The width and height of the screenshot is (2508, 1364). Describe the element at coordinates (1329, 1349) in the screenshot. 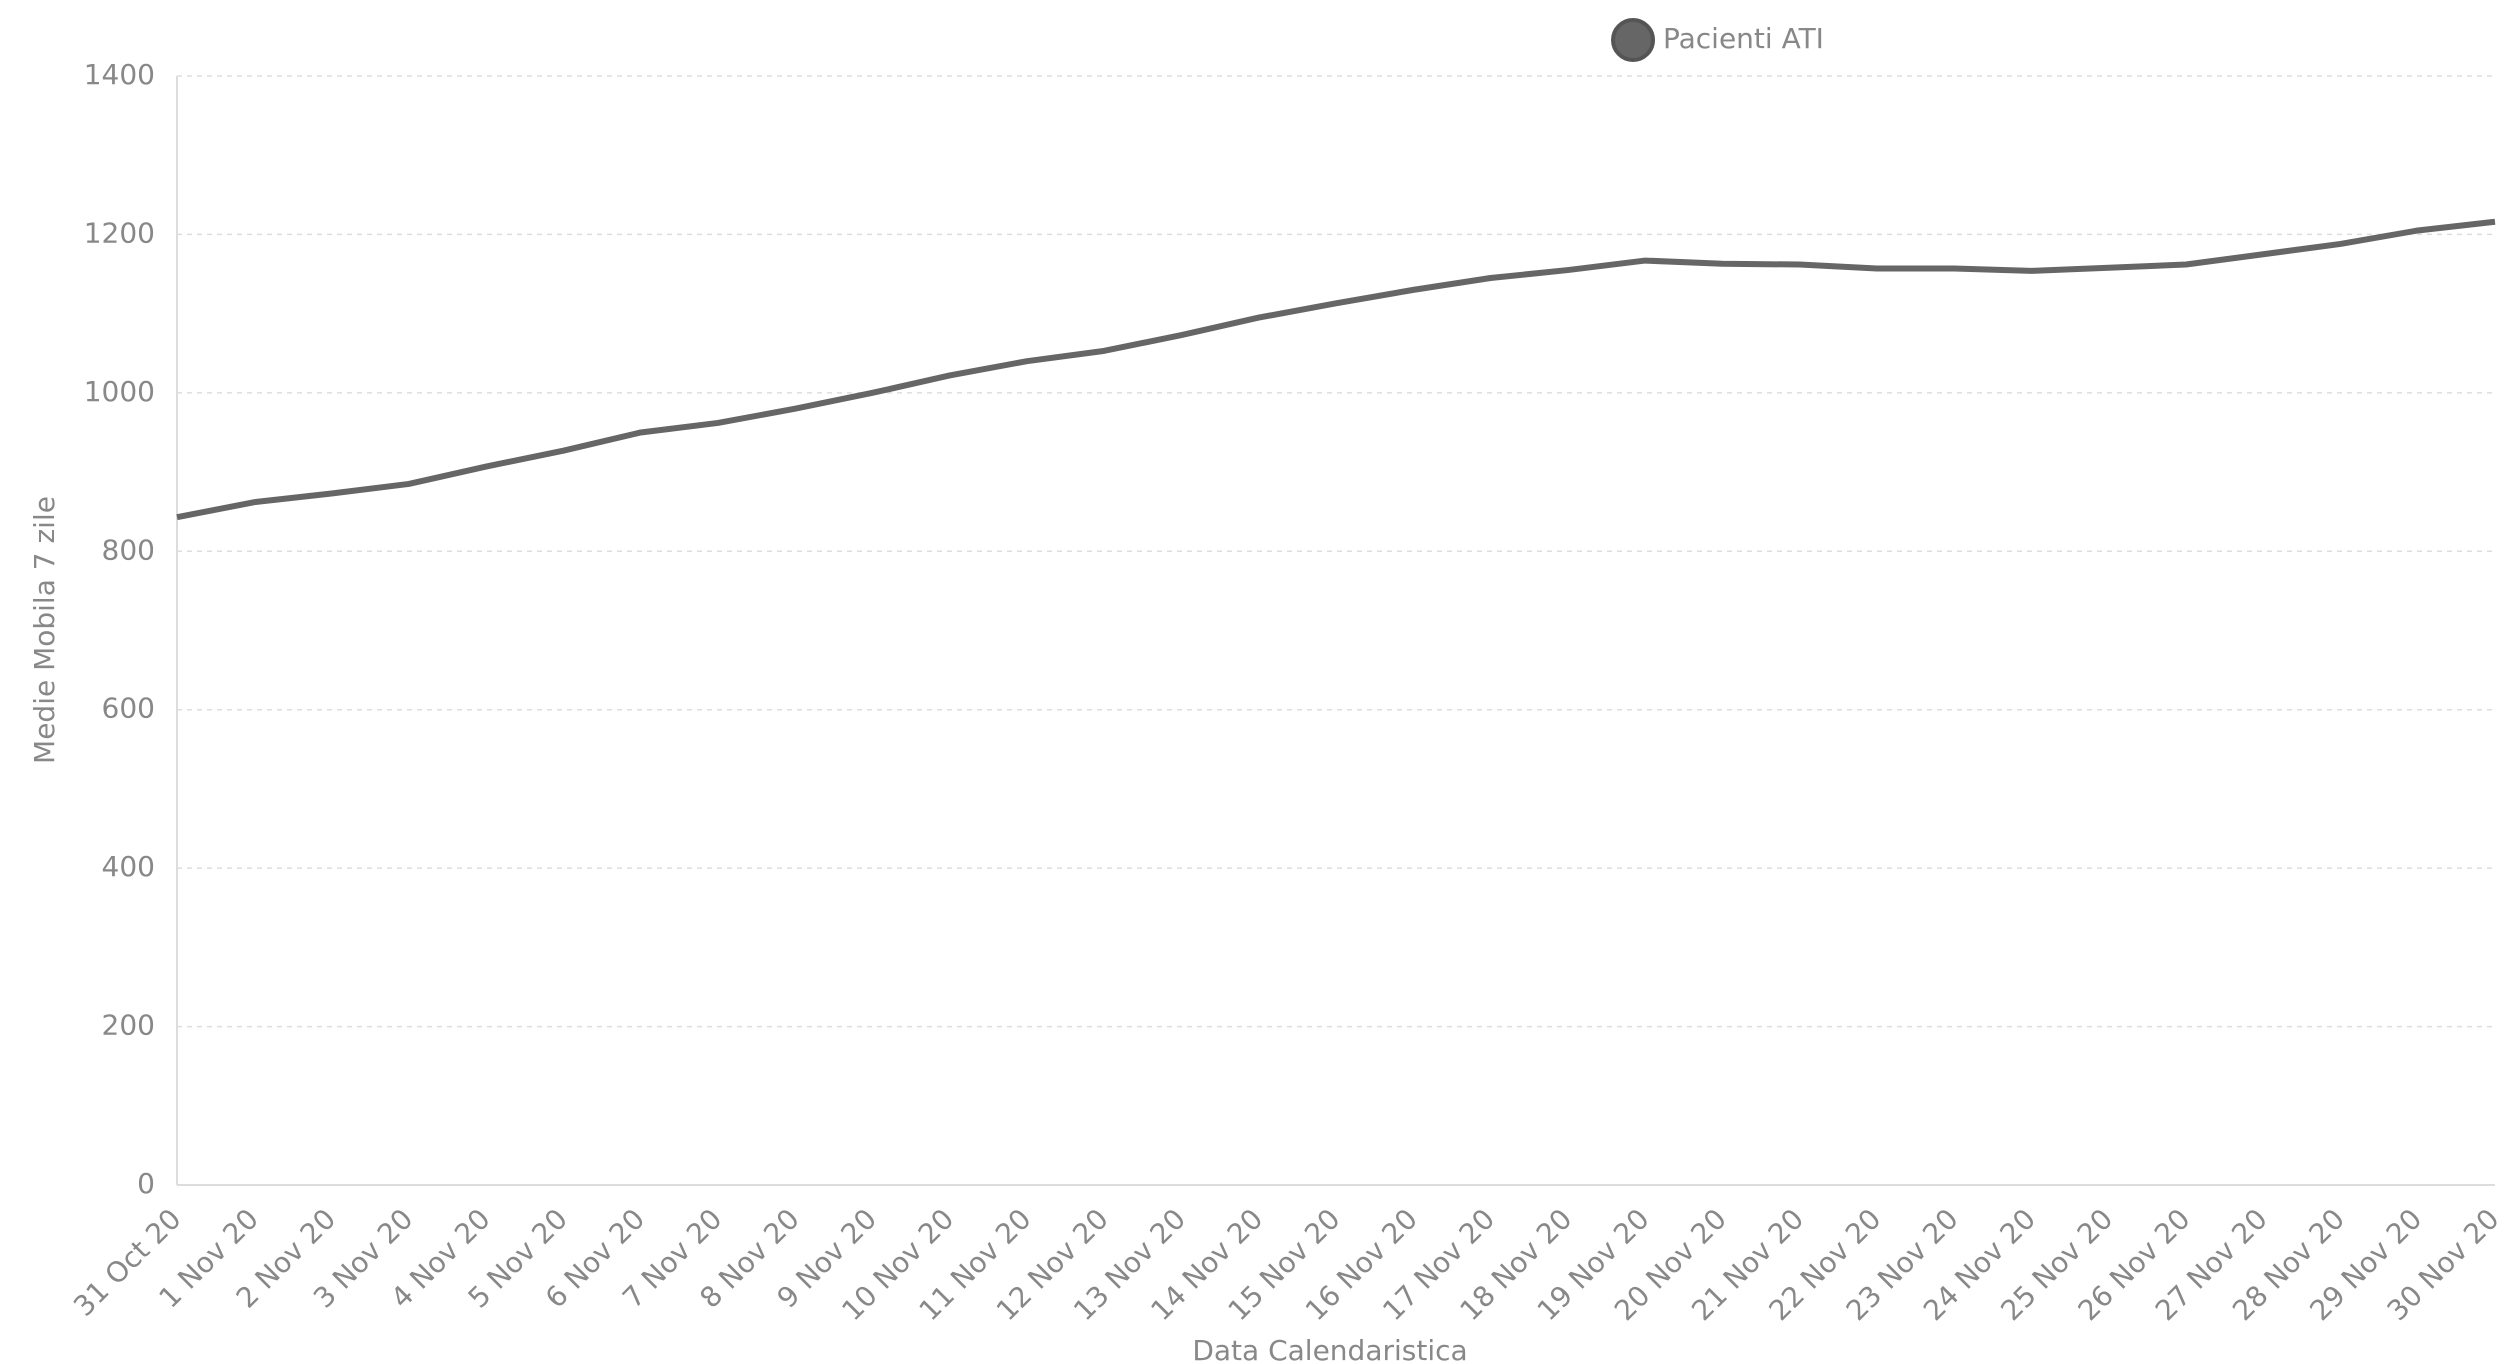

I see `x-axis-title: Data Calendaristica` at that location.